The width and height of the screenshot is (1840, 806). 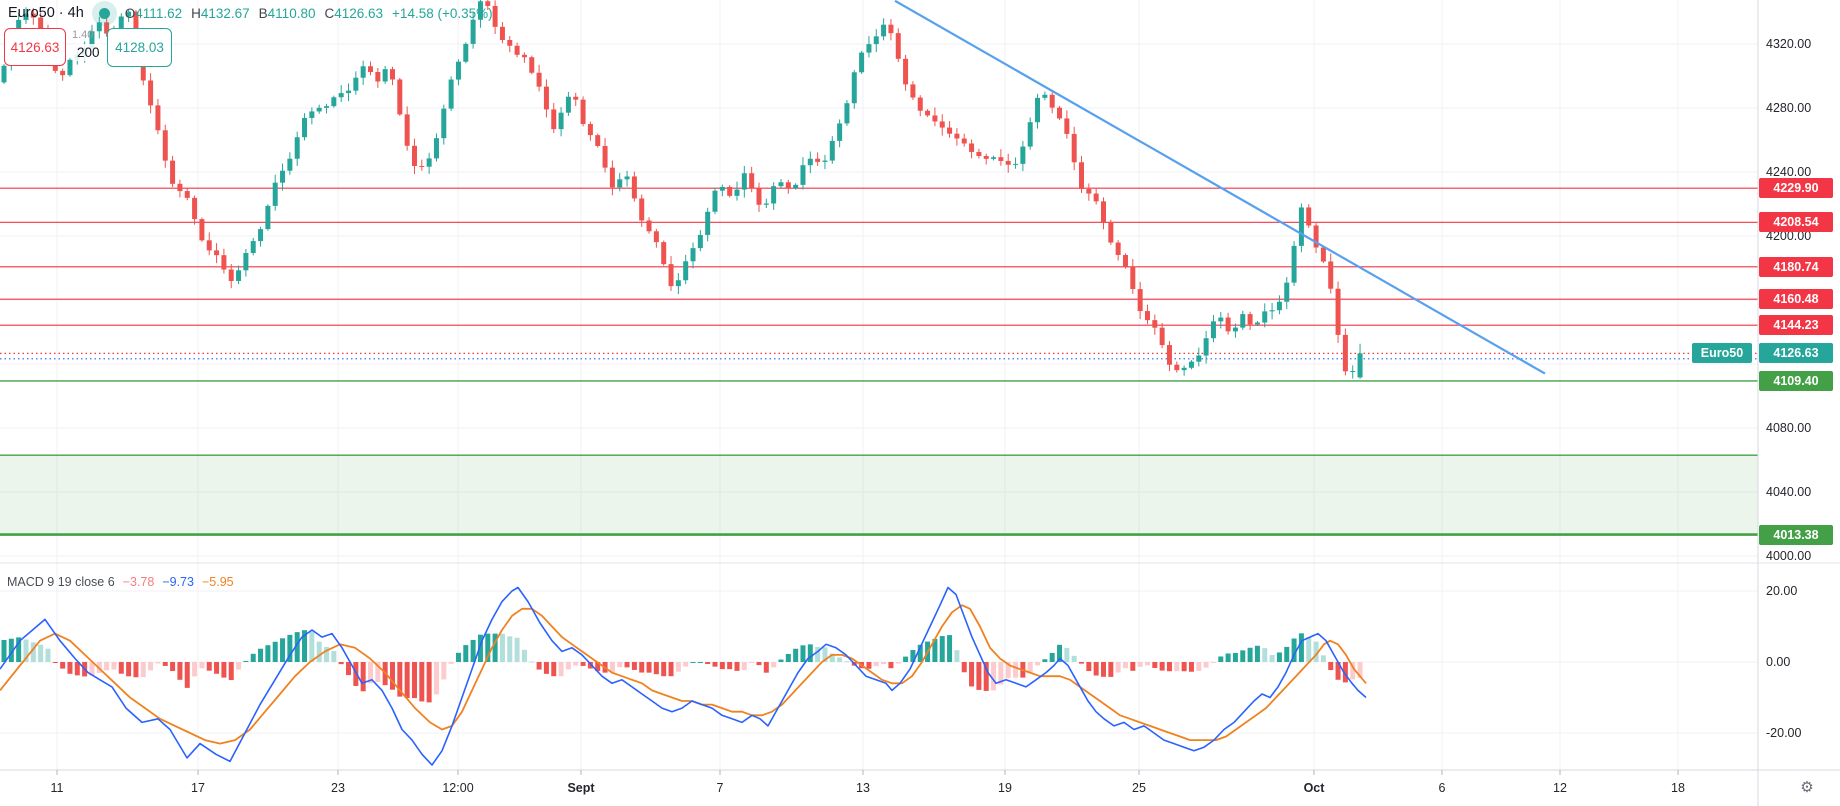 I want to click on indicator-value-small: 1.40, so click(x=83, y=35).